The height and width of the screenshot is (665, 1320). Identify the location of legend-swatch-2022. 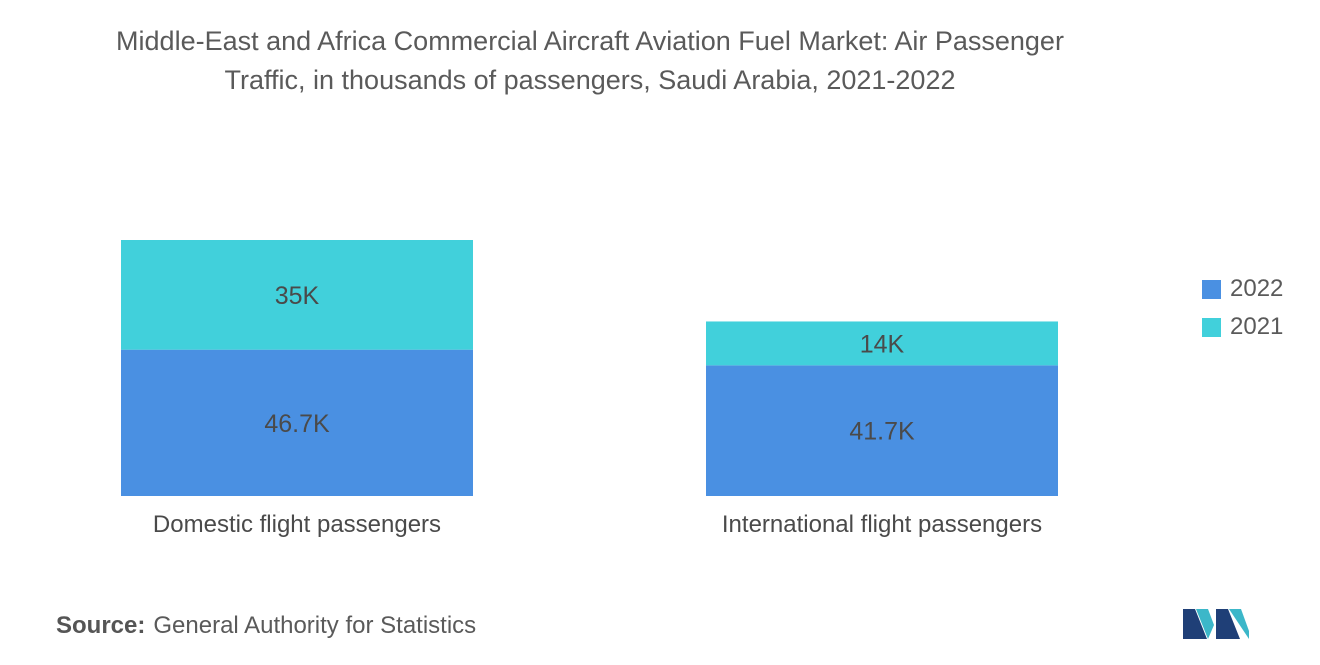
(1211, 289).